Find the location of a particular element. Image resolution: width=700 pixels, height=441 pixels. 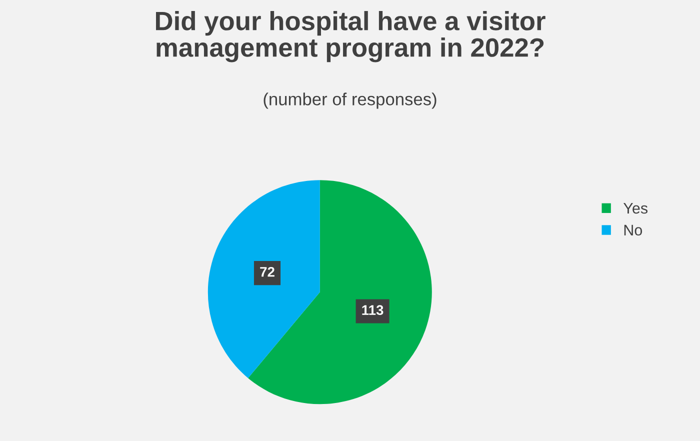

legend-label: No is located at coordinates (633, 230).